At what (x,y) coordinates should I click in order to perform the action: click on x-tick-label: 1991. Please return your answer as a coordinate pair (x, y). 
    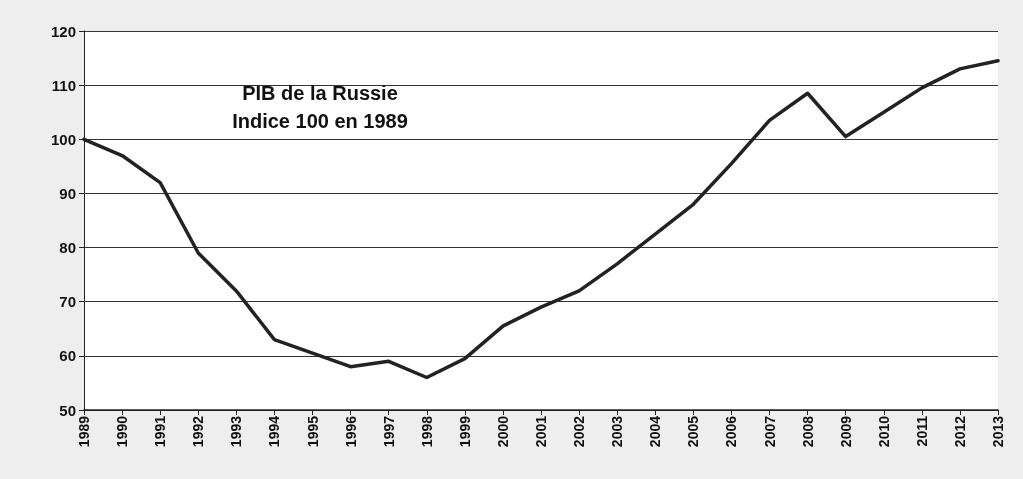
    Looking at the image, I should click on (160, 431).